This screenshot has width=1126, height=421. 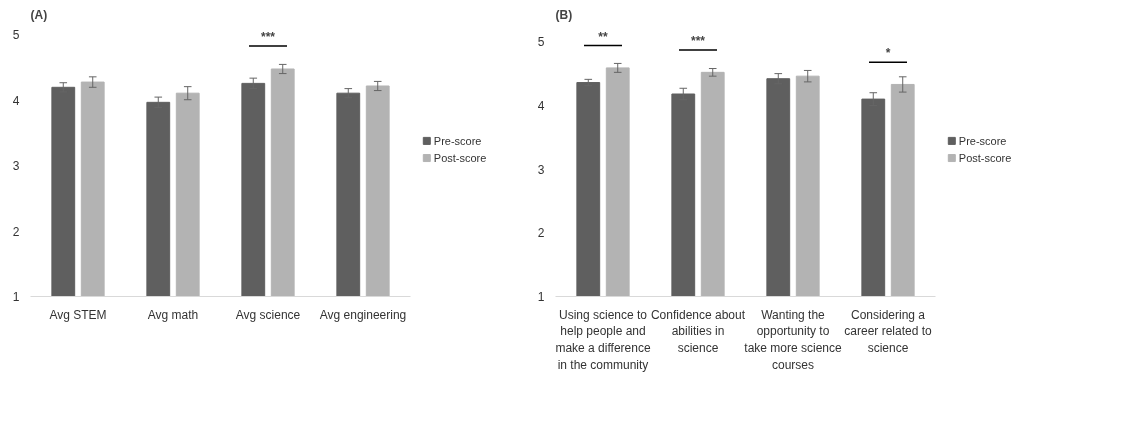 I want to click on annotation: **, so click(x=603, y=36).